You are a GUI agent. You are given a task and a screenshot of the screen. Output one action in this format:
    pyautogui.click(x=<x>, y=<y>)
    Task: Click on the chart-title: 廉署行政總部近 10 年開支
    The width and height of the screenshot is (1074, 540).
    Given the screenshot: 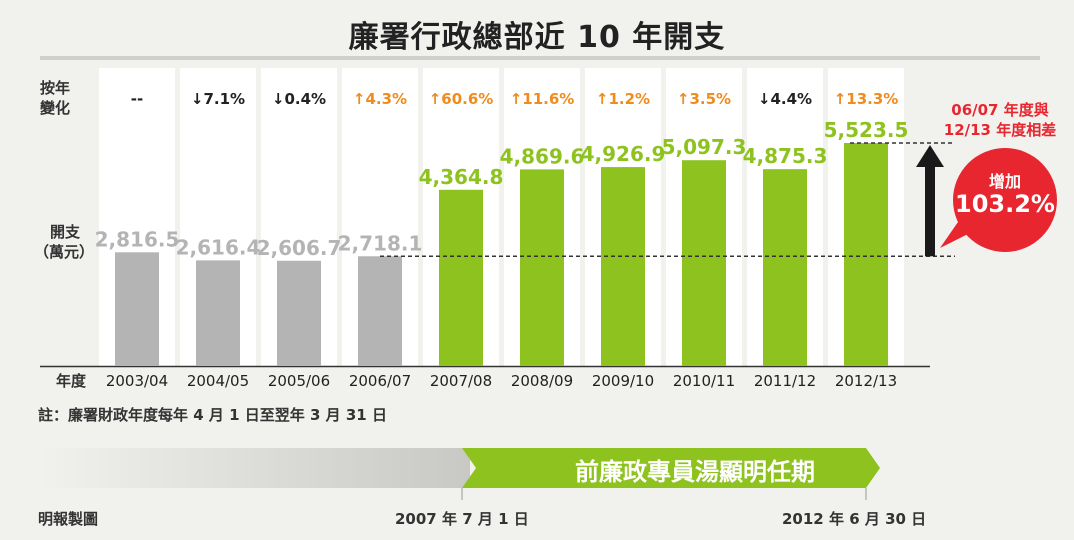 What is the action you would take?
    pyautogui.click(x=537, y=37)
    